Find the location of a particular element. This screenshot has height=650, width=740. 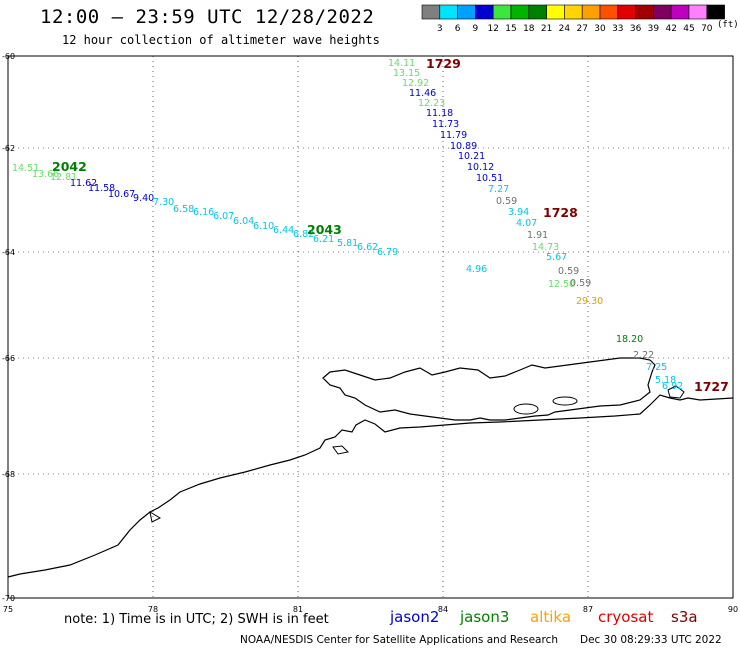

colorbar-tick-label: 45 is located at coordinates (688, 29).